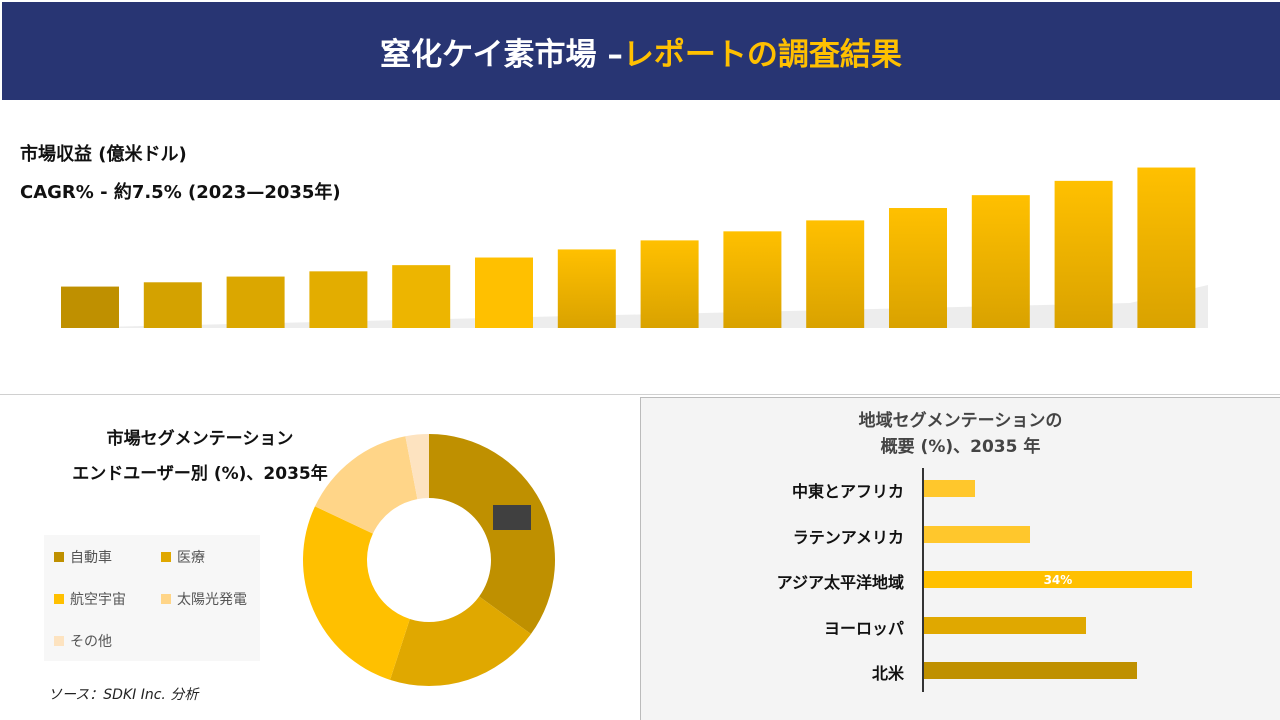 This screenshot has width=1280, height=720. Describe the element at coordinates (255, 302) in the screenshot. I see `bar-2024年` at that location.